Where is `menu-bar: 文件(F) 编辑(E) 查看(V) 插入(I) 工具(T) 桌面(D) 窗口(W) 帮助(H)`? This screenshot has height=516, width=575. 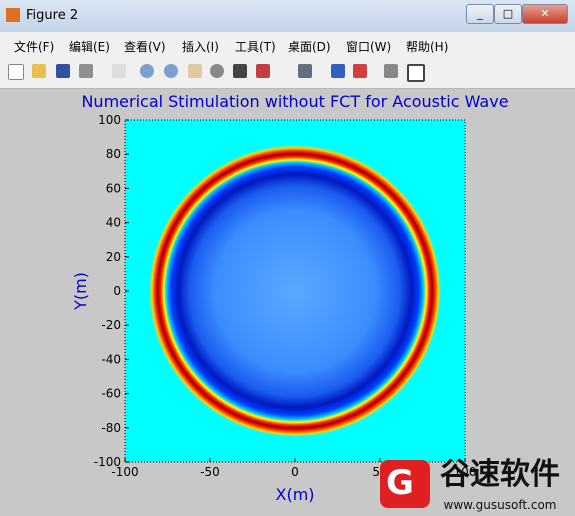
menu-bar: 文件(F) 编辑(E) 查看(V) 插入(I) 工具(T) 桌面(D) 窗口(W) 帮助(H) is located at coordinates (287, 44).